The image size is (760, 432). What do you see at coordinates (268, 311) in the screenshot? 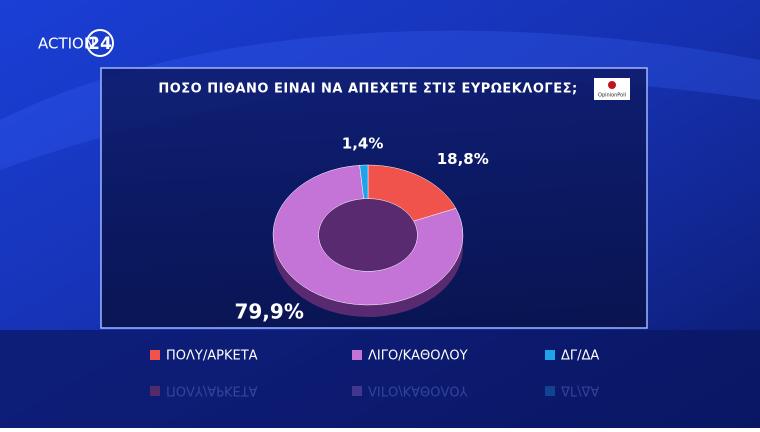
I see `value-label: 79,9%` at bounding box center [268, 311].